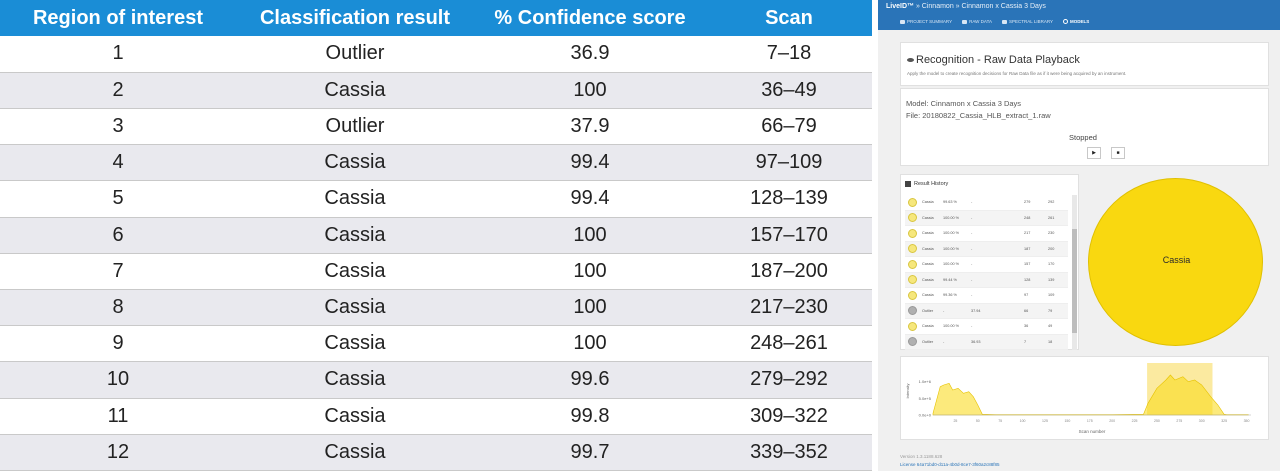 The width and height of the screenshot is (1280, 471). I want to click on stop-icon: ■, so click(1118, 153).